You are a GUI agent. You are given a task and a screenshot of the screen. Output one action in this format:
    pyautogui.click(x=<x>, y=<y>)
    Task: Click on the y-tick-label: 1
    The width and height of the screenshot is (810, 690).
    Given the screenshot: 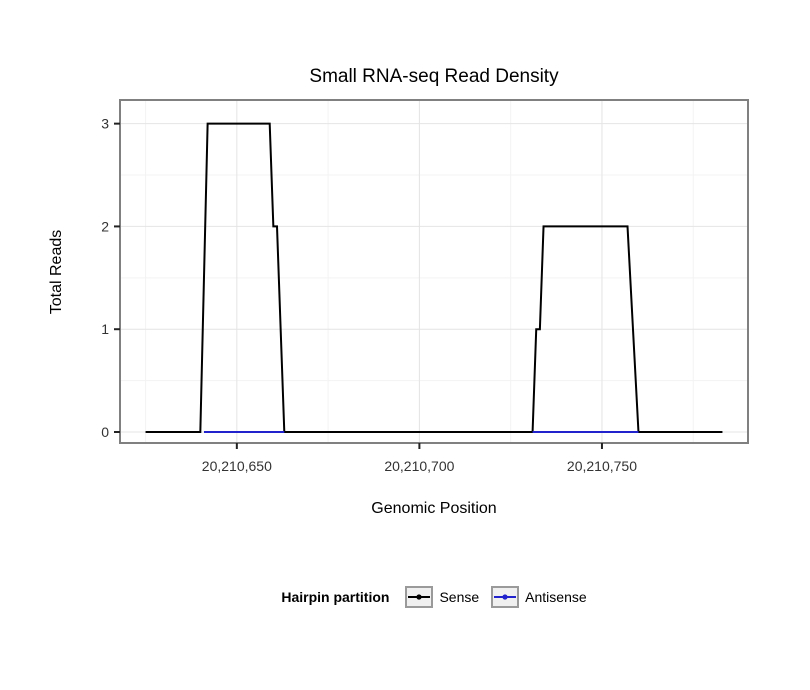 What is the action you would take?
    pyautogui.click(x=105, y=329)
    